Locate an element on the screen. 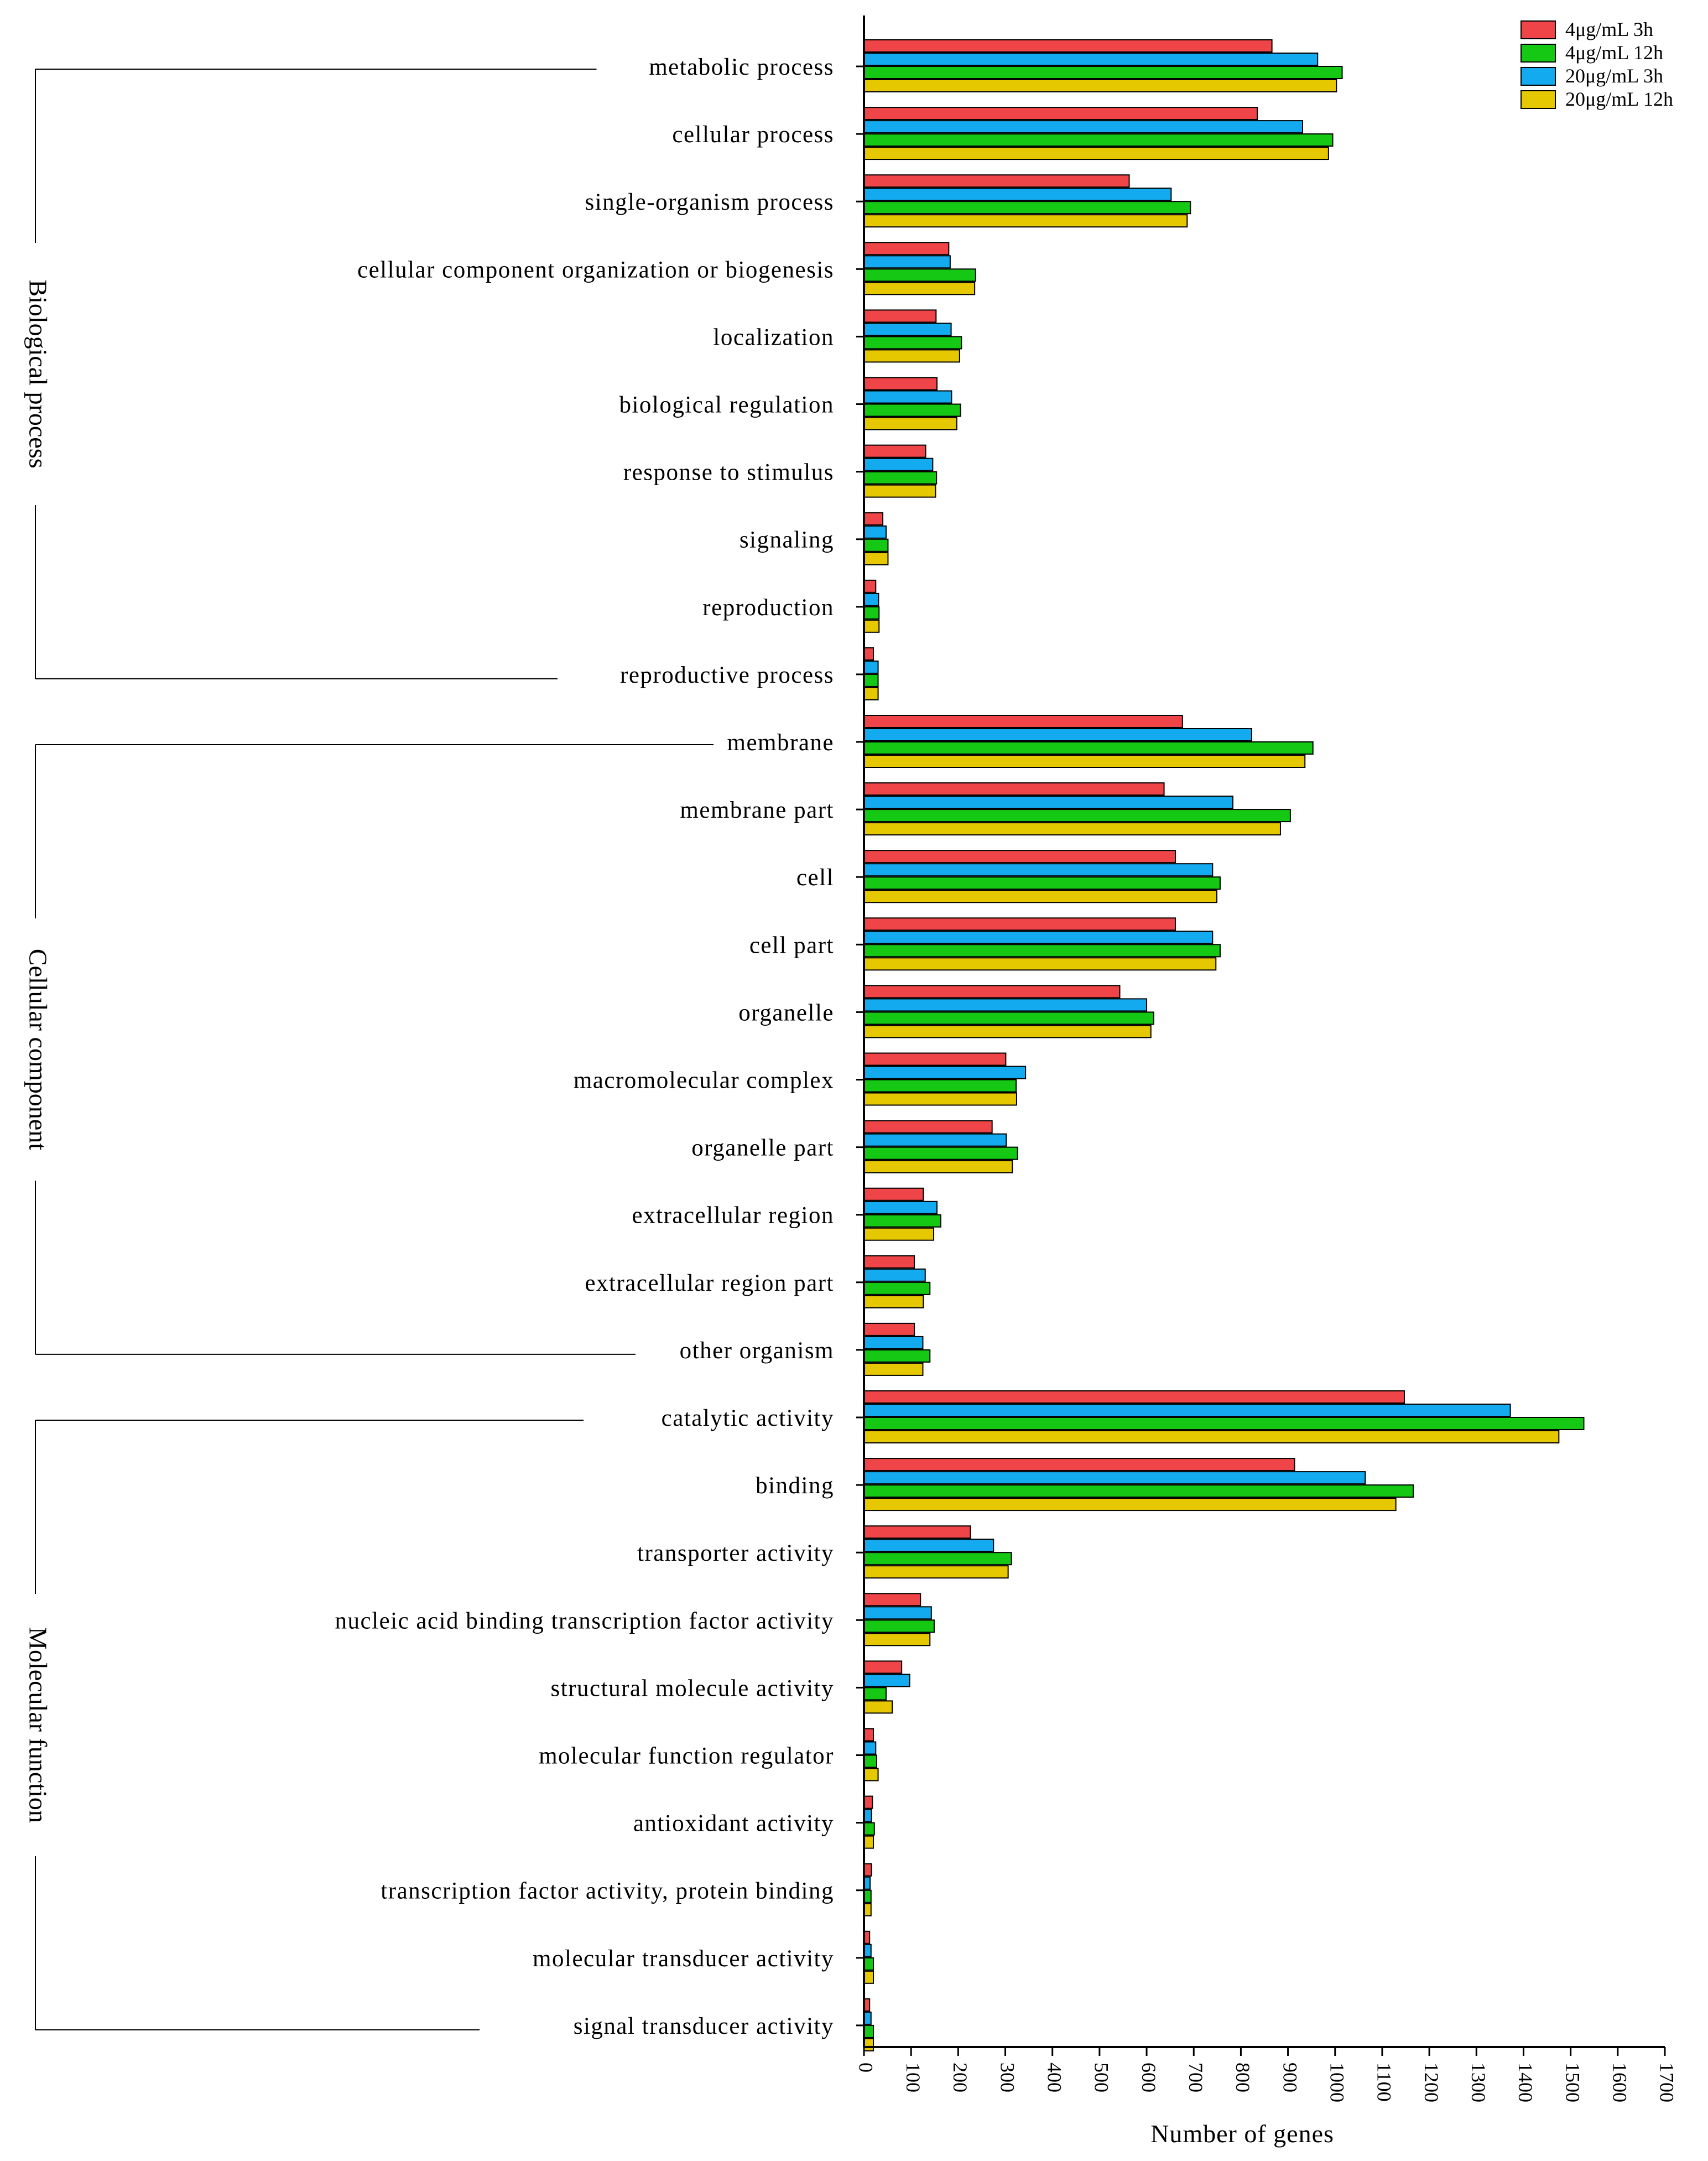 This screenshot has width=1708, height=2161. x-tick-label: 1700 is located at coordinates (1667, 2082).